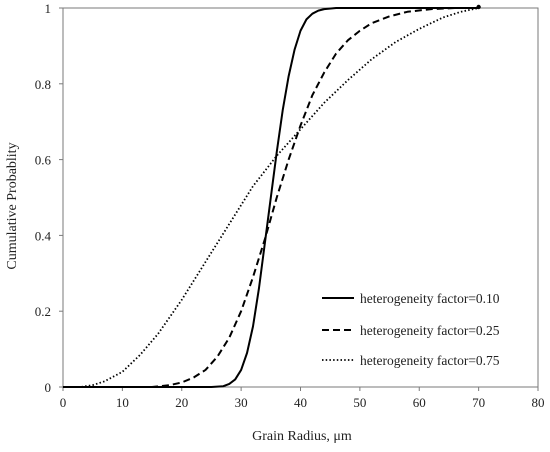 The image size is (550, 452). I want to click on y-axis-title: Cumulative Probablity, so click(12, 205).